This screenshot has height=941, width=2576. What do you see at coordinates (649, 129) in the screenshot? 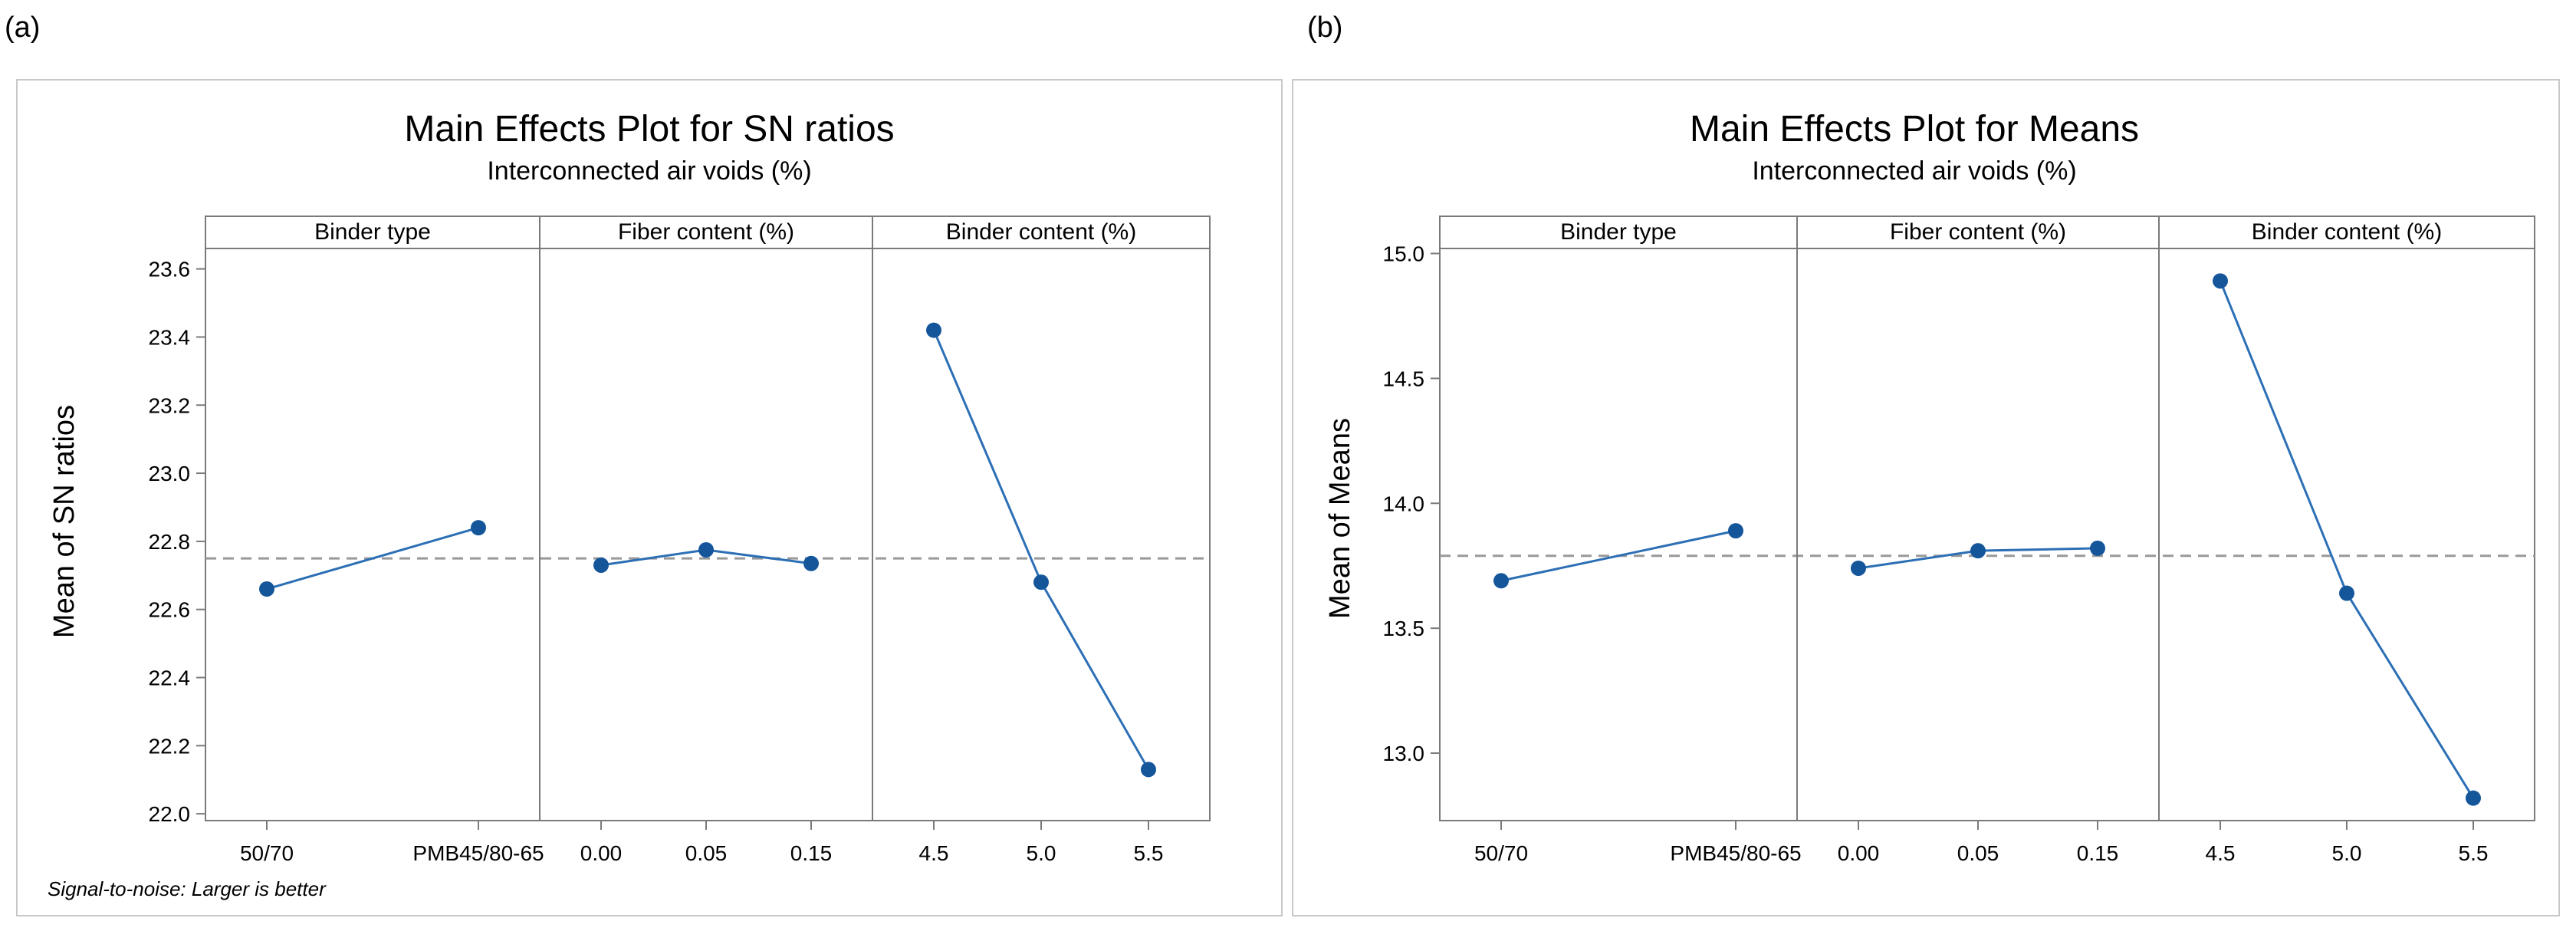
I see `panel-a-title: Main Effects Plot for SN ratios` at bounding box center [649, 129].